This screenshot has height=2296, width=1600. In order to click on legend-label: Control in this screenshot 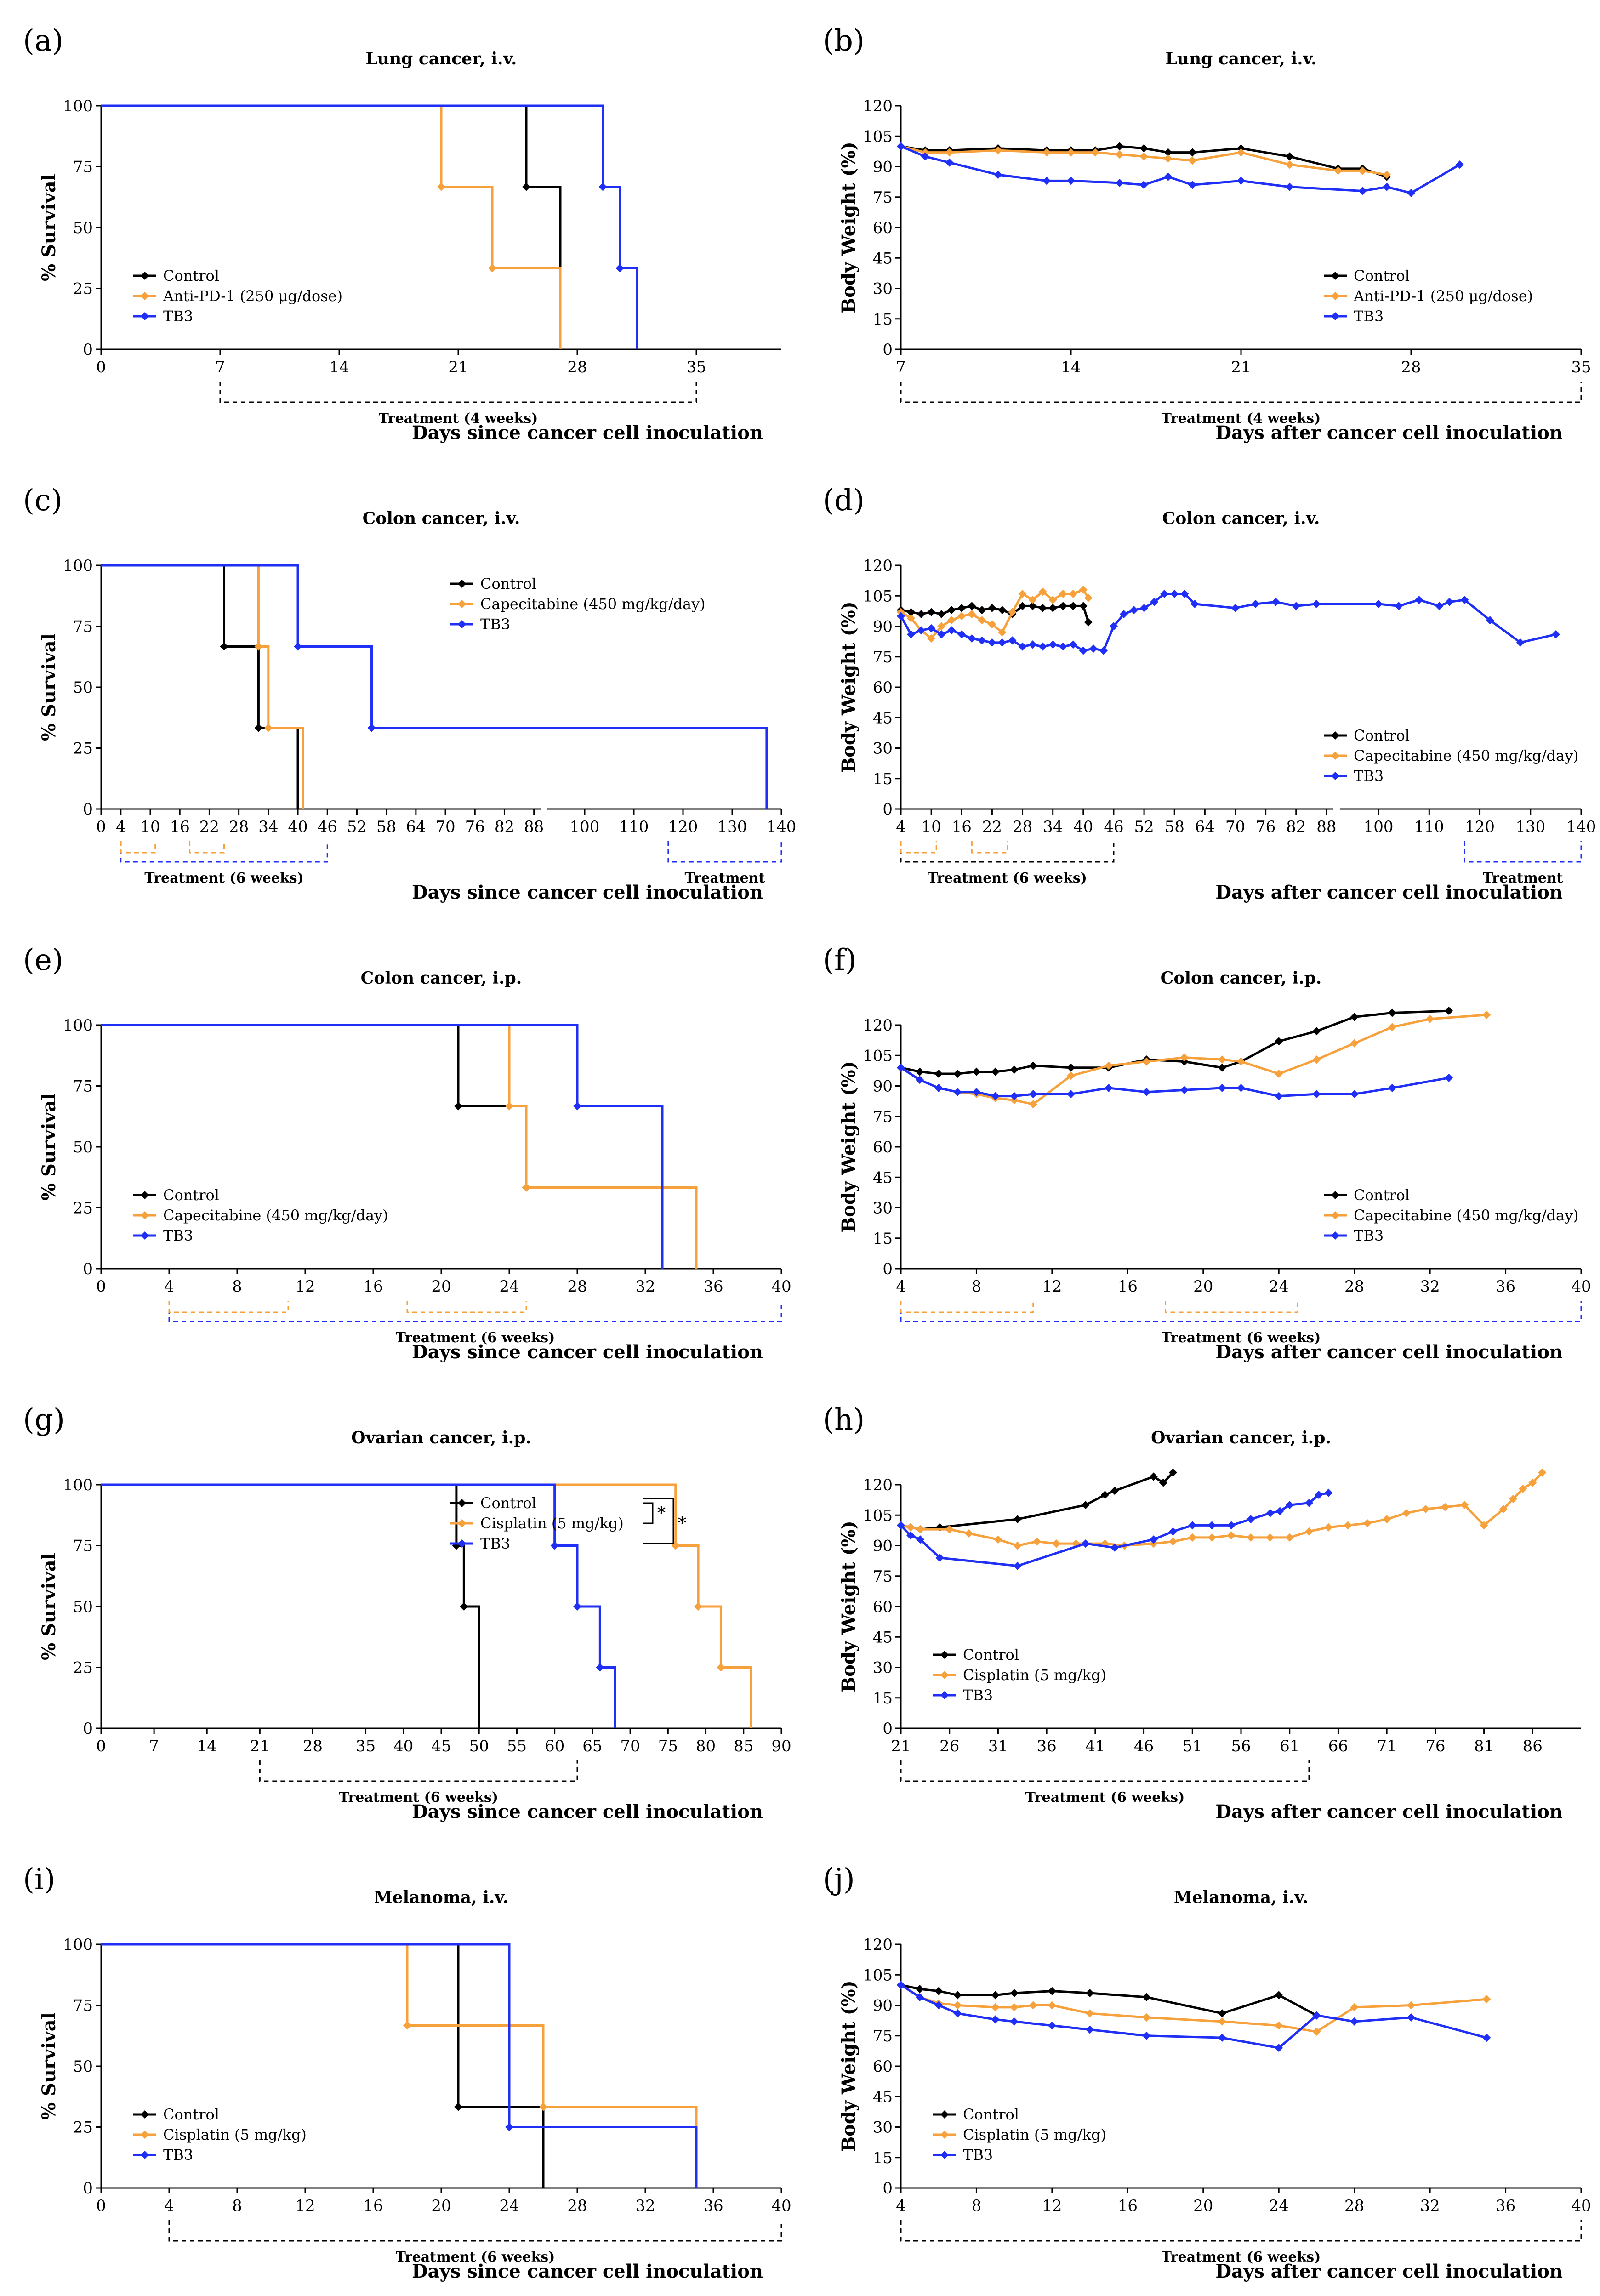, I will do `click(508, 584)`.